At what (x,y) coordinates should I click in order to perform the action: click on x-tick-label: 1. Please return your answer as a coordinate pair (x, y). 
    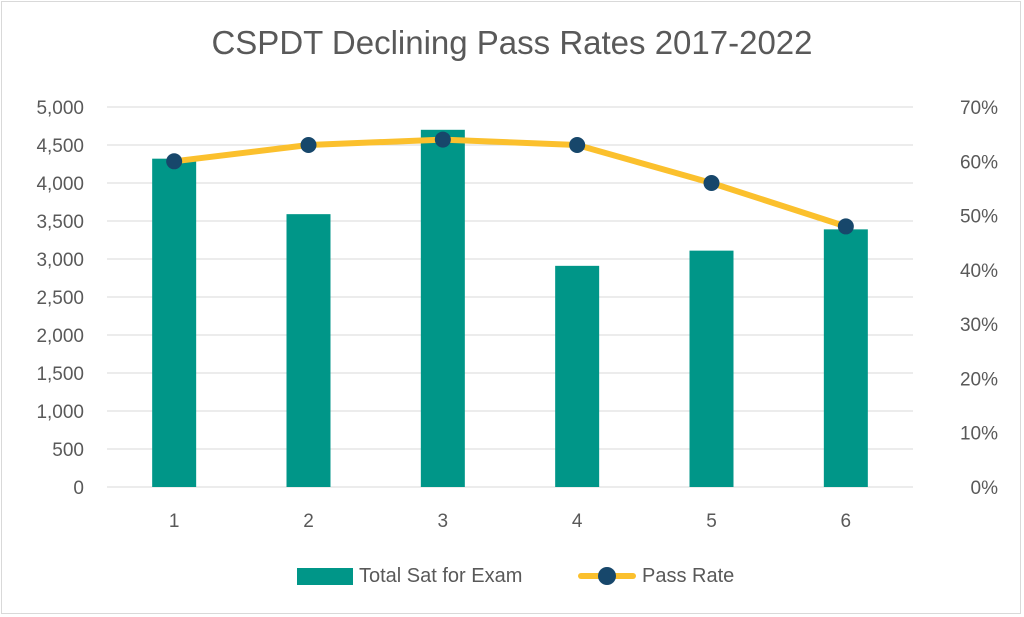
    Looking at the image, I should click on (174, 521).